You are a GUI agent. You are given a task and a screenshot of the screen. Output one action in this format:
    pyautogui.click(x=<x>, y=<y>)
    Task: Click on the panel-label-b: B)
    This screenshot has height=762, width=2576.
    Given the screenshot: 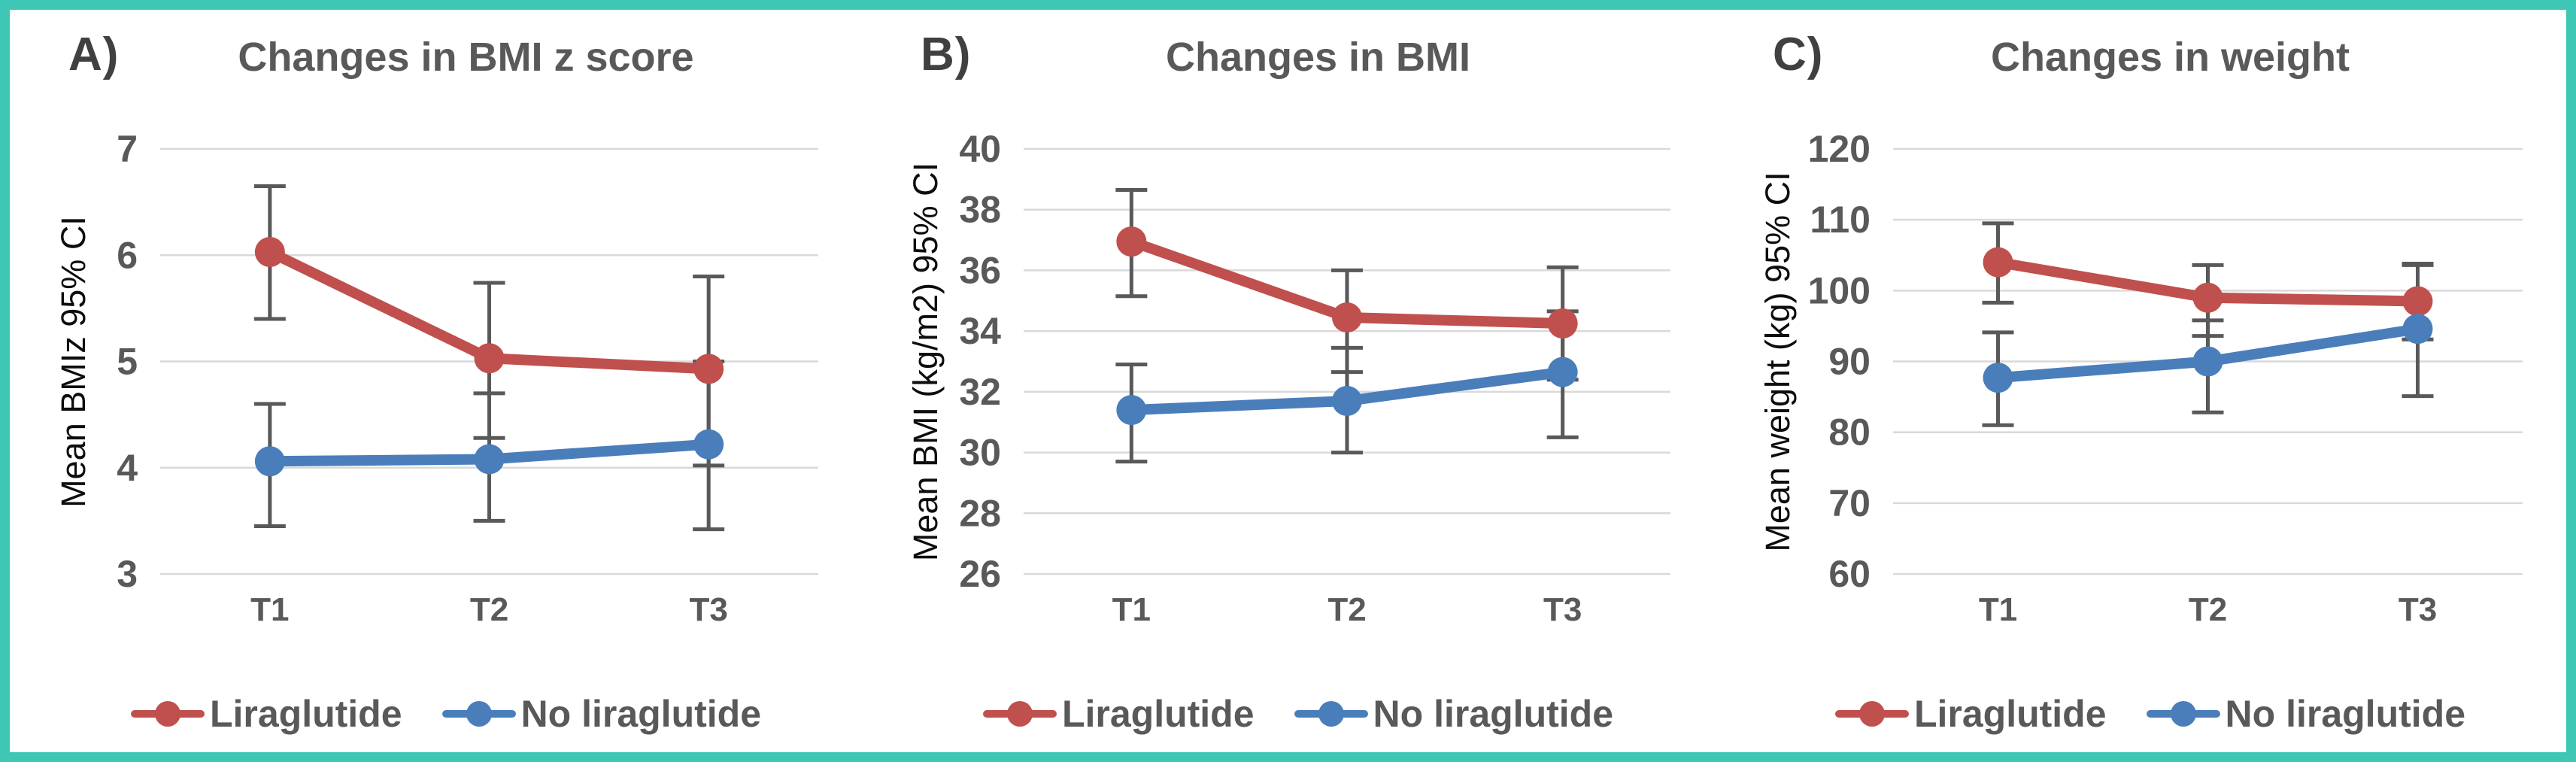 What is the action you would take?
    pyautogui.click(x=946, y=54)
    